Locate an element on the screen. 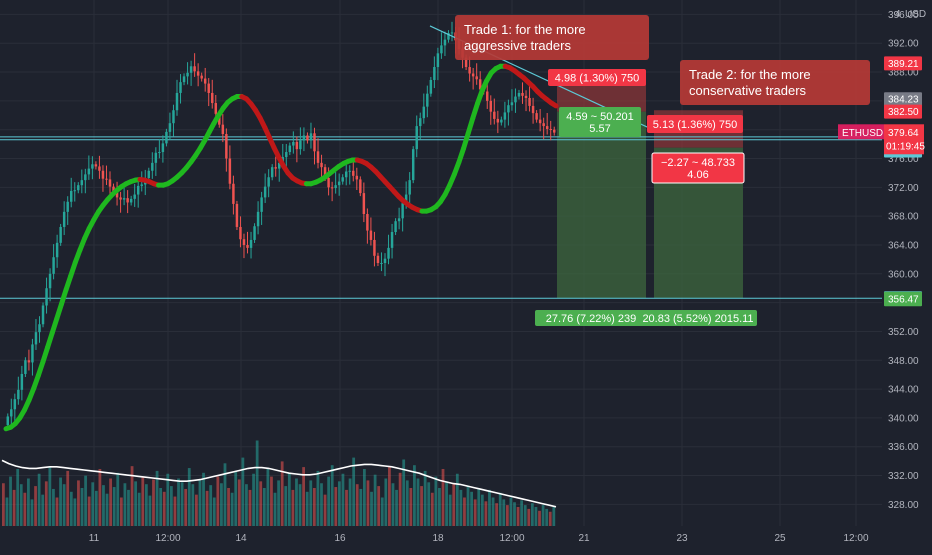 The image size is (932, 555). trade1-target-label is located at coordinates (591, 318).